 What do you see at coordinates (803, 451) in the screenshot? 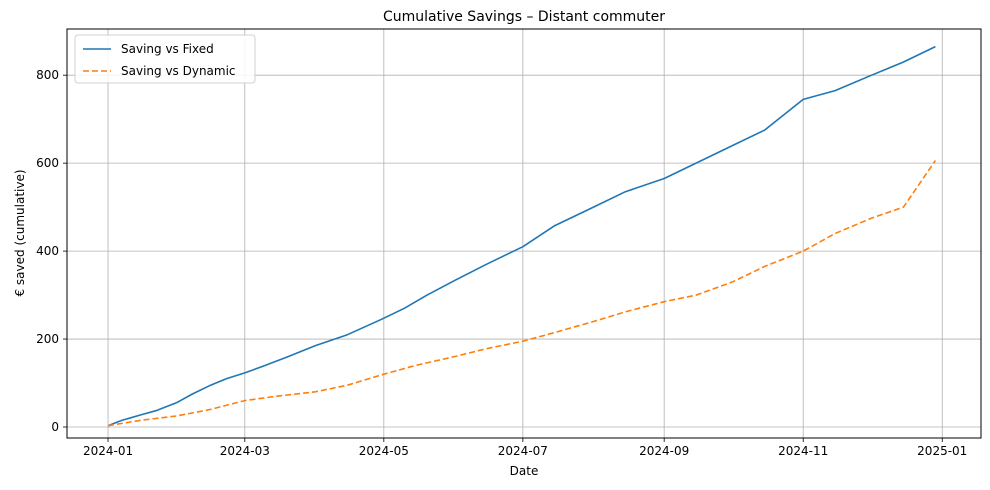
I see `x-tick-label: 2024-11` at bounding box center [803, 451].